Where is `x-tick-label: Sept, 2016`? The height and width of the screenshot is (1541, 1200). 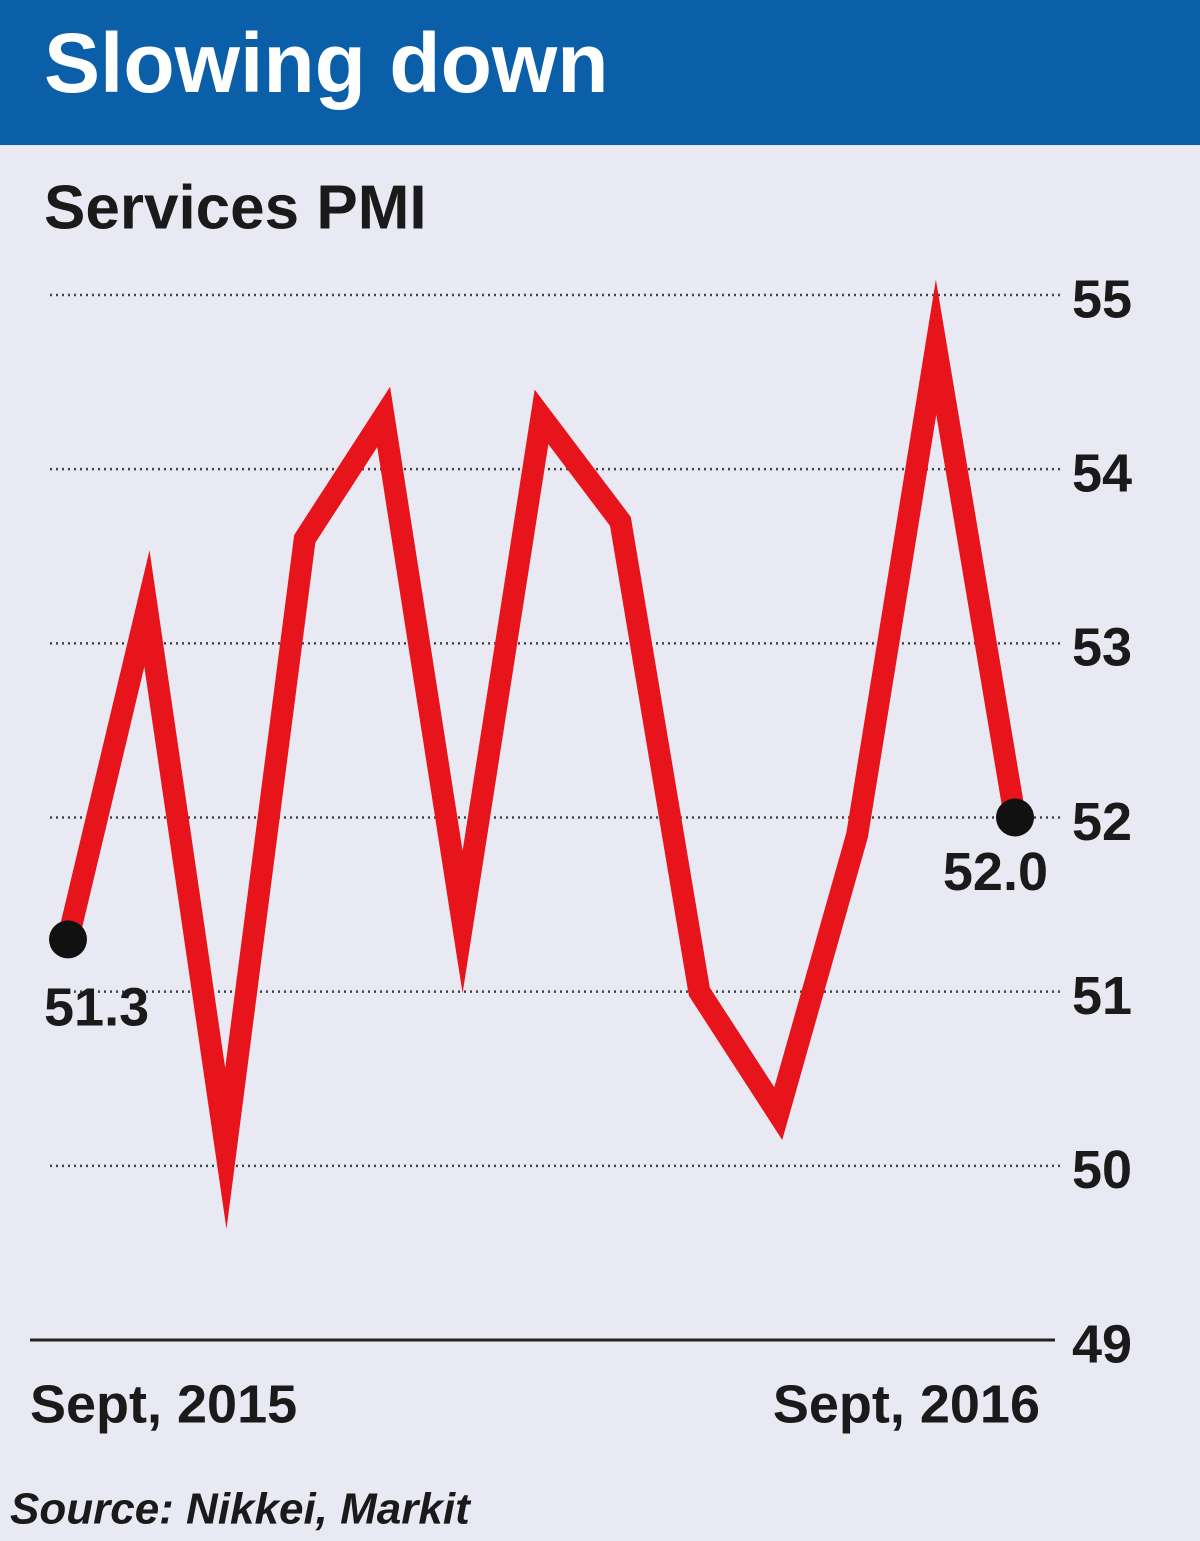
x-tick-label: Sept, 2016 is located at coordinates (906, 1404).